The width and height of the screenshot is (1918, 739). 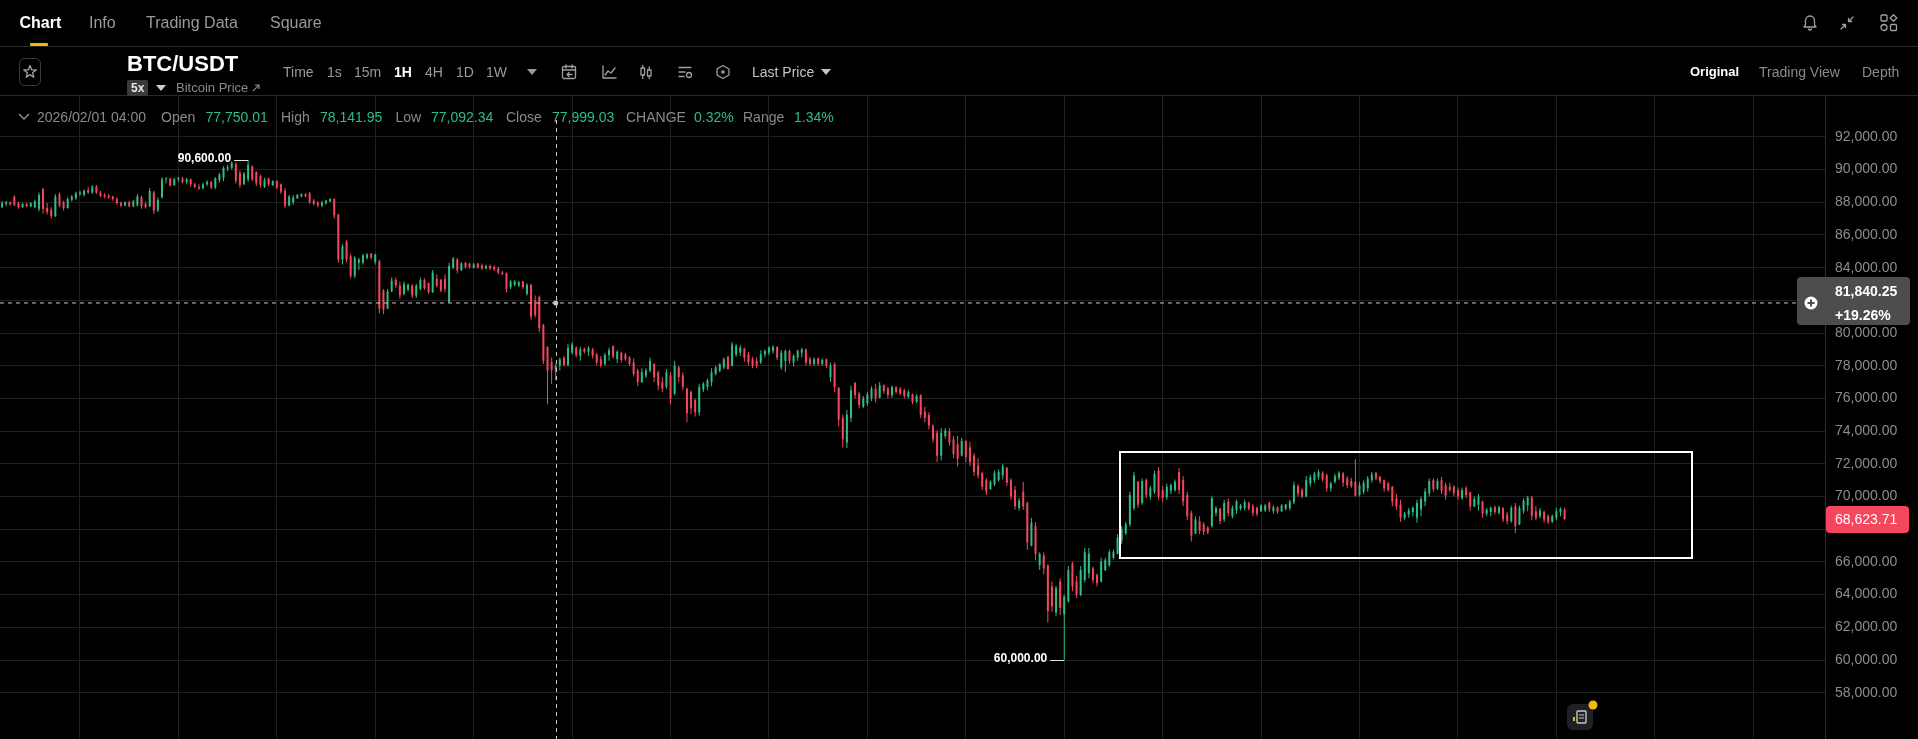 I want to click on annotation: High, so click(x=295, y=116).